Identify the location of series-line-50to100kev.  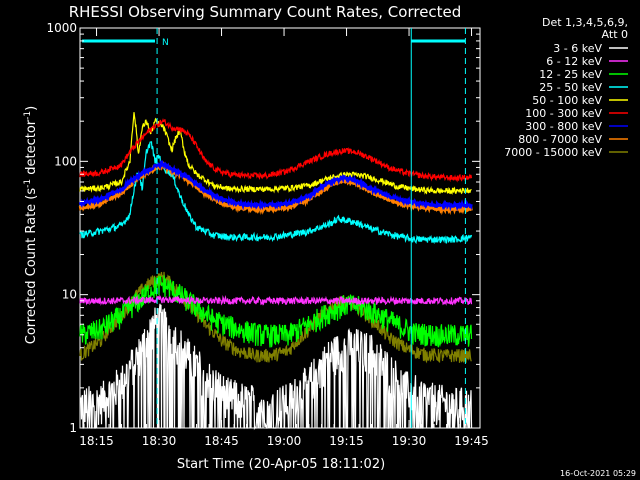
(275, 153).